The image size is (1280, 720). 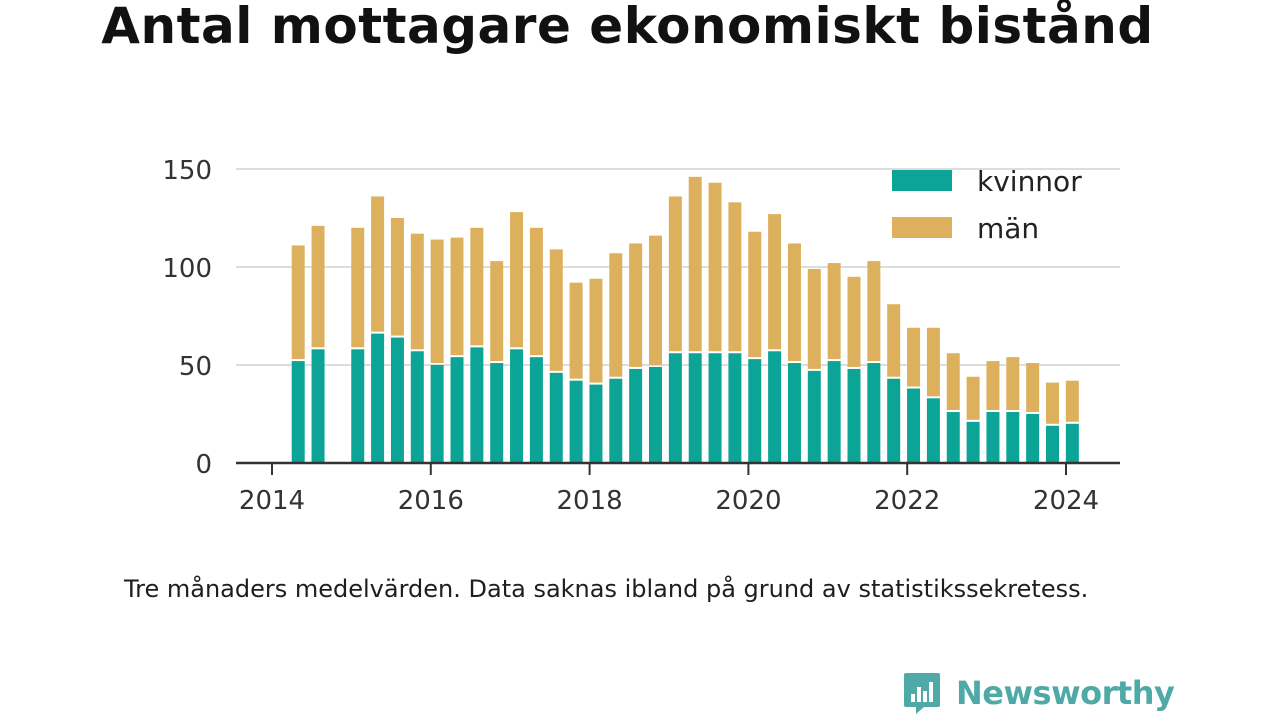 What do you see at coordinates (590, 501) in the screenshot?
I see `x-tick-label: 2018` at bounding box center [590, 501].